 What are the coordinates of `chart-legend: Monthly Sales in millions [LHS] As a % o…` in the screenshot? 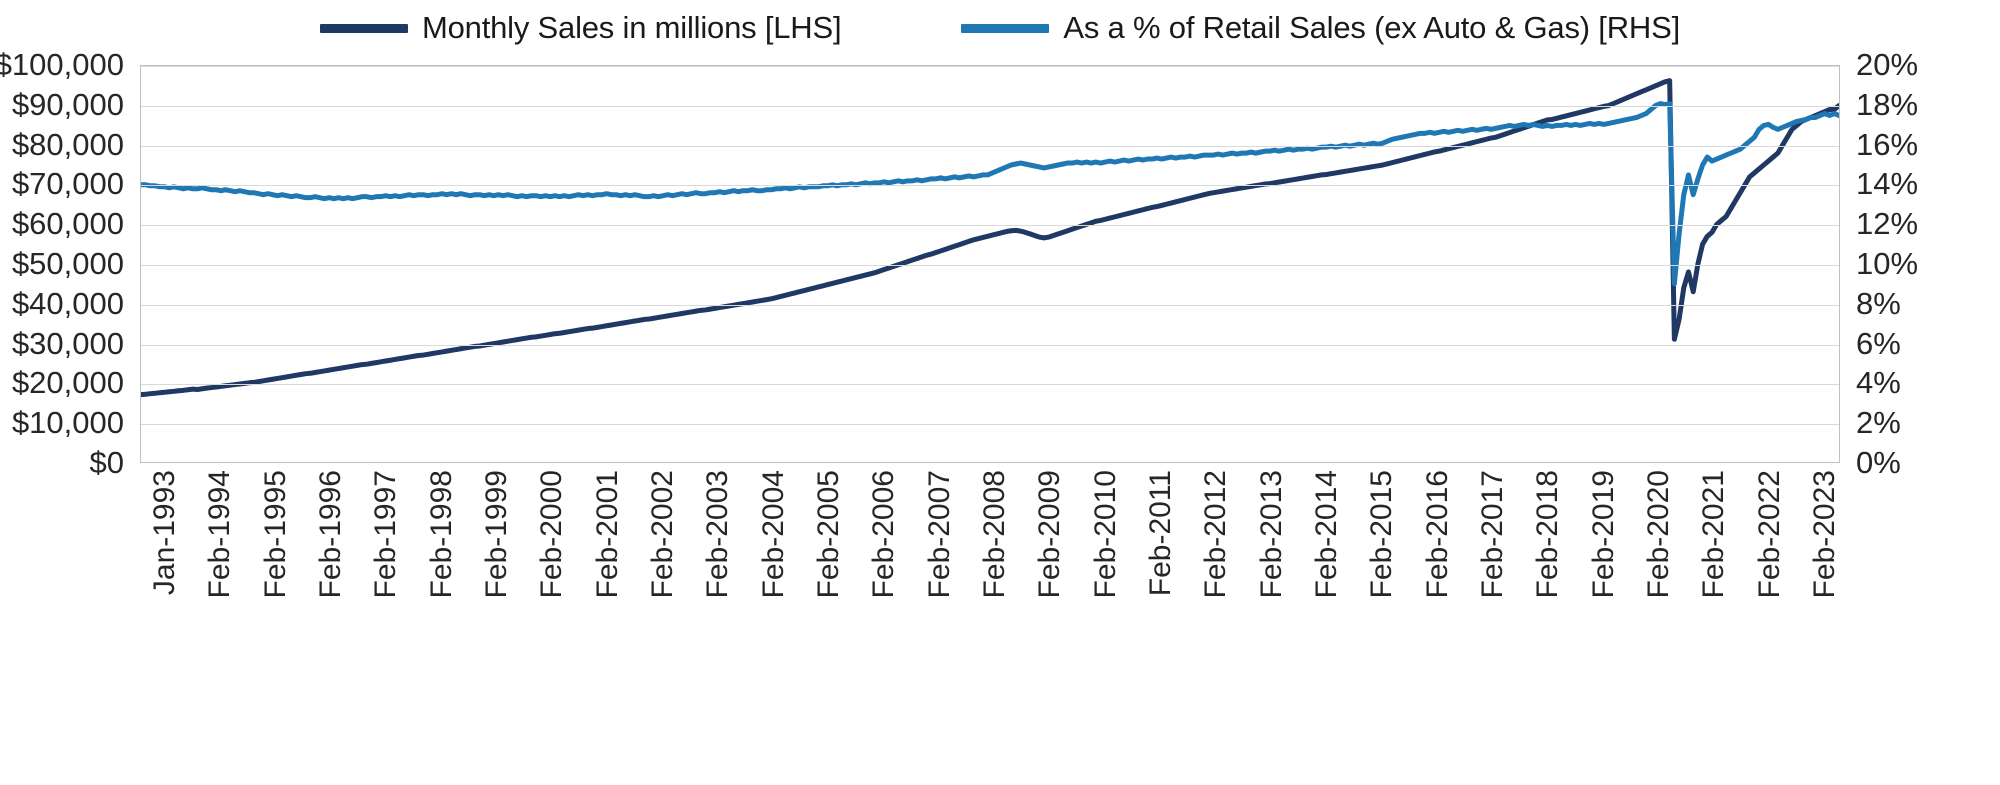 It's located at (1000, 28).